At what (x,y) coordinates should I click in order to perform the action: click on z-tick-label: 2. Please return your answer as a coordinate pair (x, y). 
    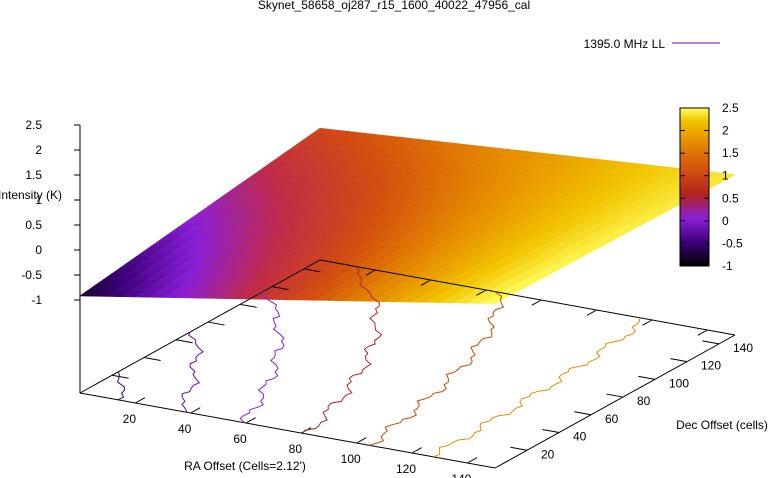
    Looking at the image, I should click on (38, 150).